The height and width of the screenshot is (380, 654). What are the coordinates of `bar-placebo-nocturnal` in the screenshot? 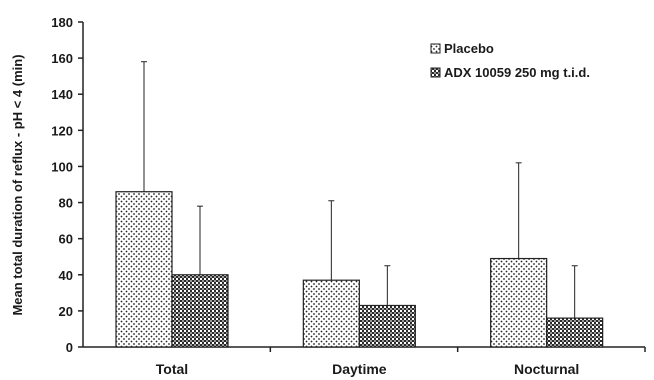 It's located at (519, 302).